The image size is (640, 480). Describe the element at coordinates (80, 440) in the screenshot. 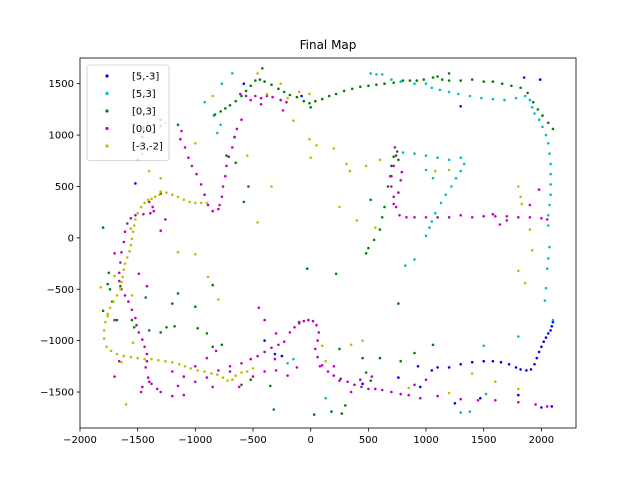

I see `x-tick-label: −2000` at that location.